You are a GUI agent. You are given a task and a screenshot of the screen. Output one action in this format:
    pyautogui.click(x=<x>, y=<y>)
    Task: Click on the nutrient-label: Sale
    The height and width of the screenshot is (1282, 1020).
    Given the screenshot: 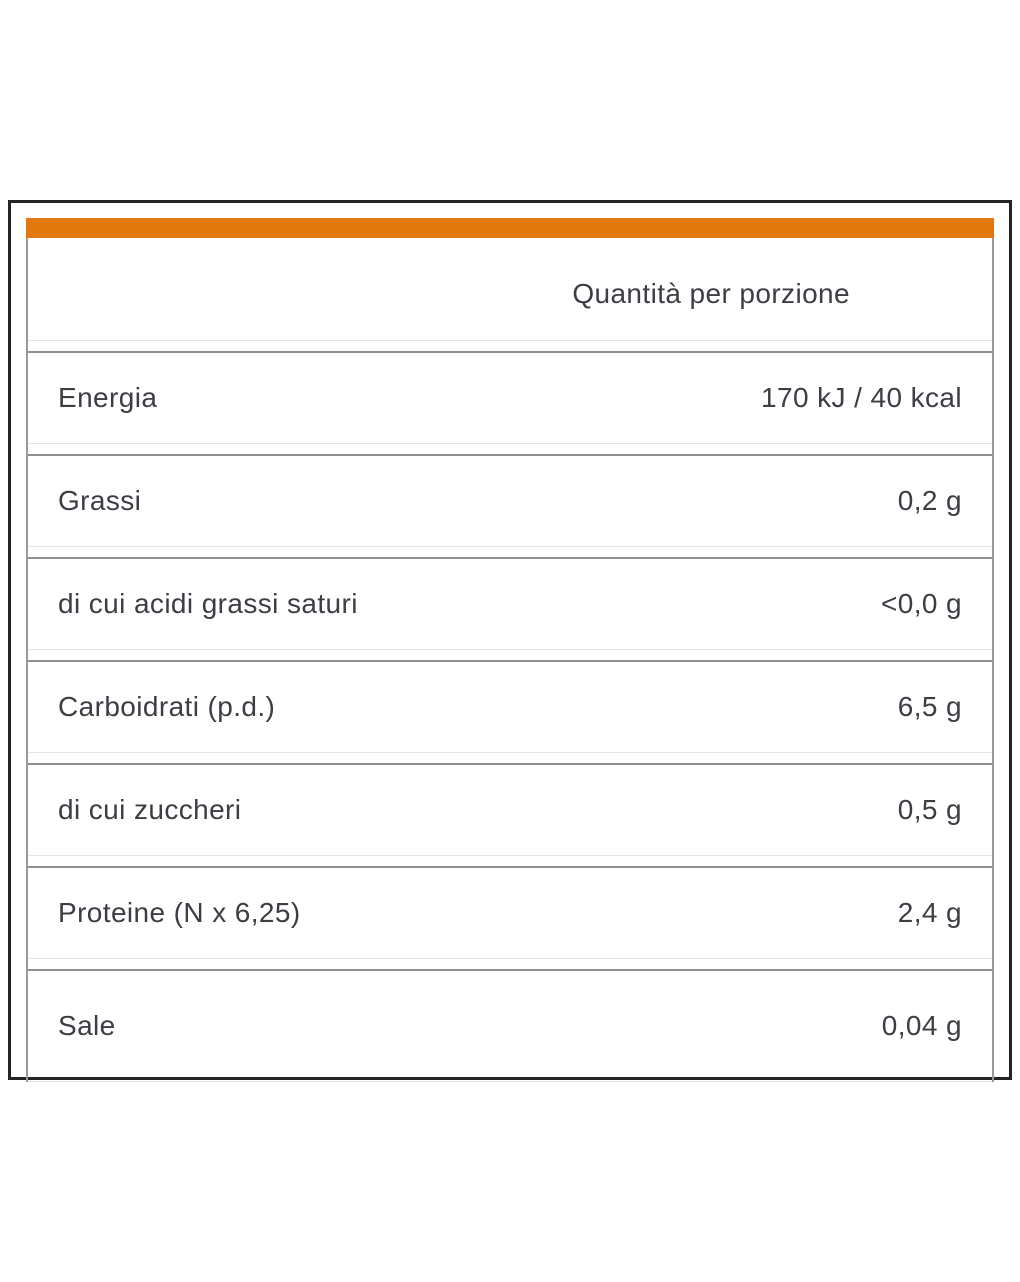 What is the action you would take?
    pyautogui.click(x=87, y=1025)
    